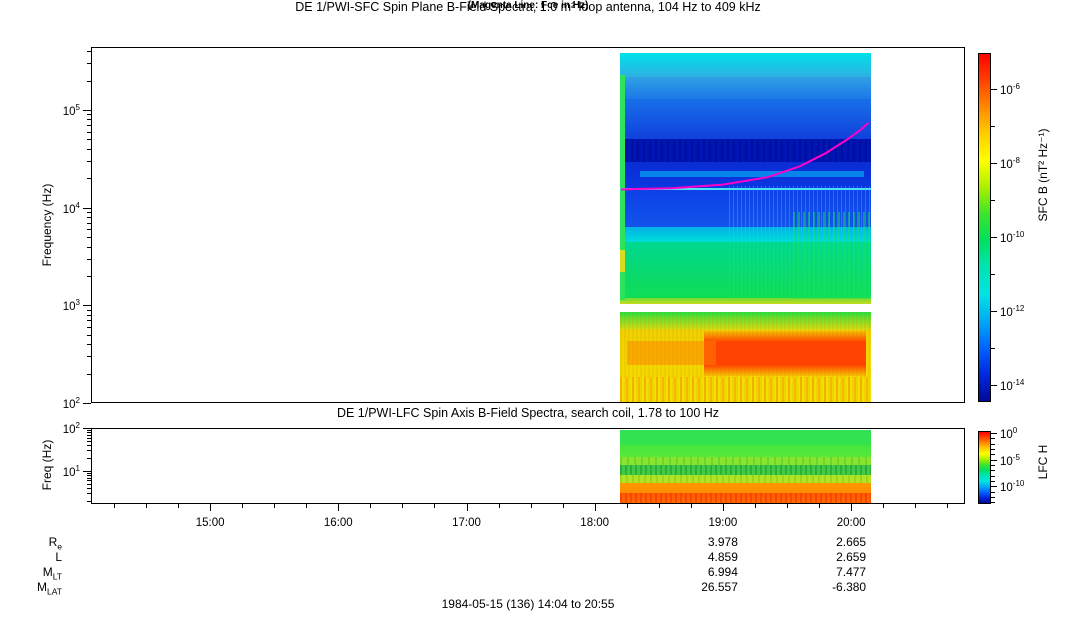 This screenshot has width=1083, height=620. What do you see at coordinates (851, 572) in the screenshot?
I see `ephemeris-value: 7.477` at bounding box center [851, 572].